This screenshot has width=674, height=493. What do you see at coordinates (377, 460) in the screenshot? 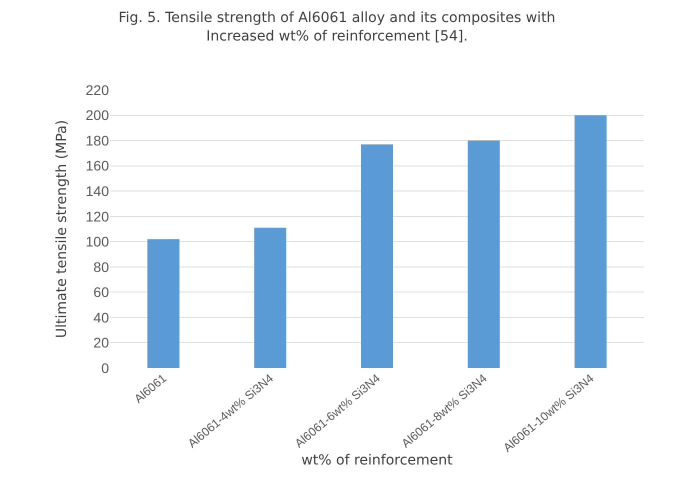
I see `x-axis-title: wt% of reinforcement` at bounding box center [377, 460].